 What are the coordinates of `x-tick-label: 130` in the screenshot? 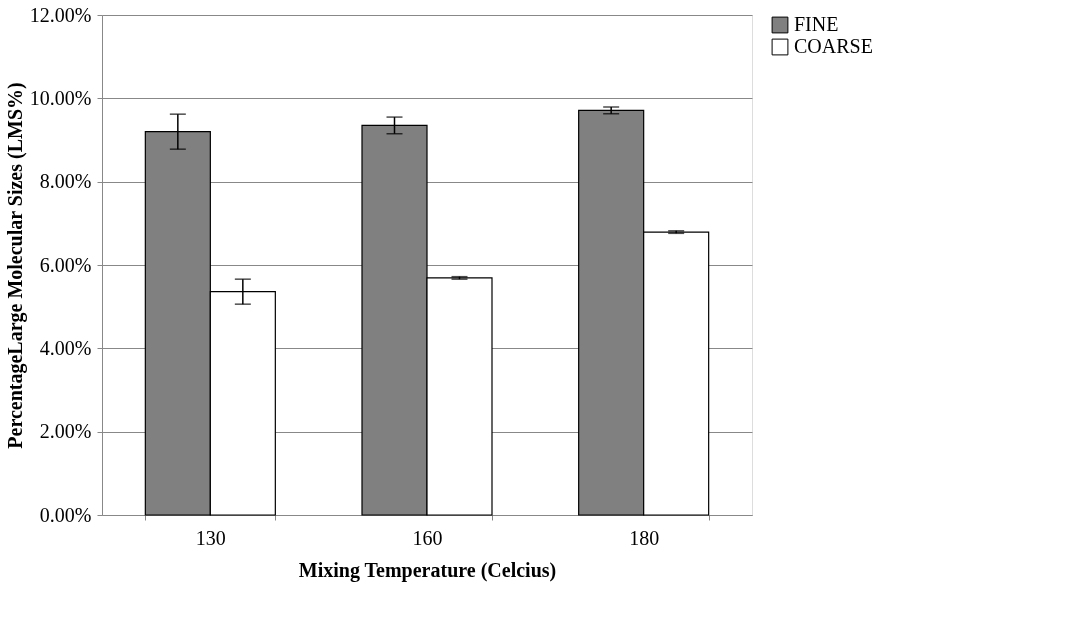 It's located at (210, 537).